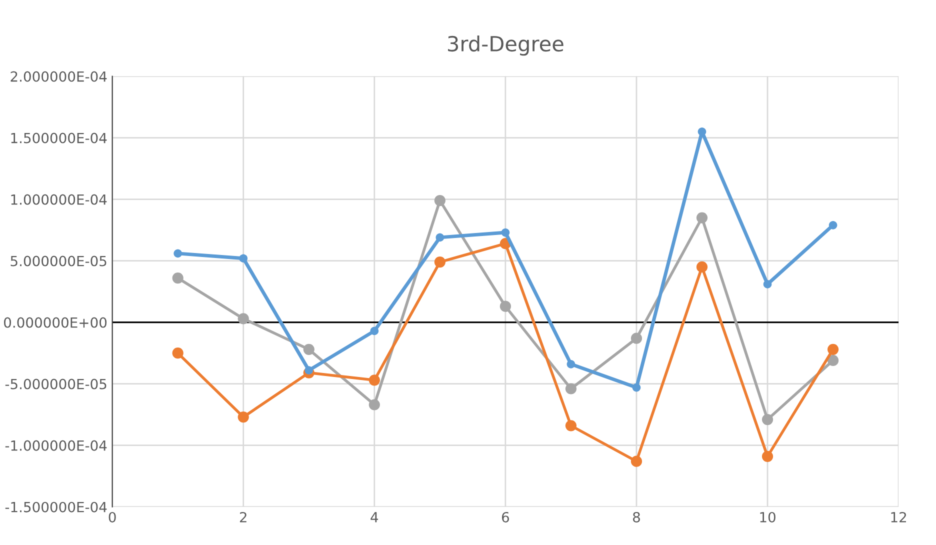  Describe the element at coordinates (58, 261) in the screenshot. I see `y-tick-label: 5.000000E-05` at that location.